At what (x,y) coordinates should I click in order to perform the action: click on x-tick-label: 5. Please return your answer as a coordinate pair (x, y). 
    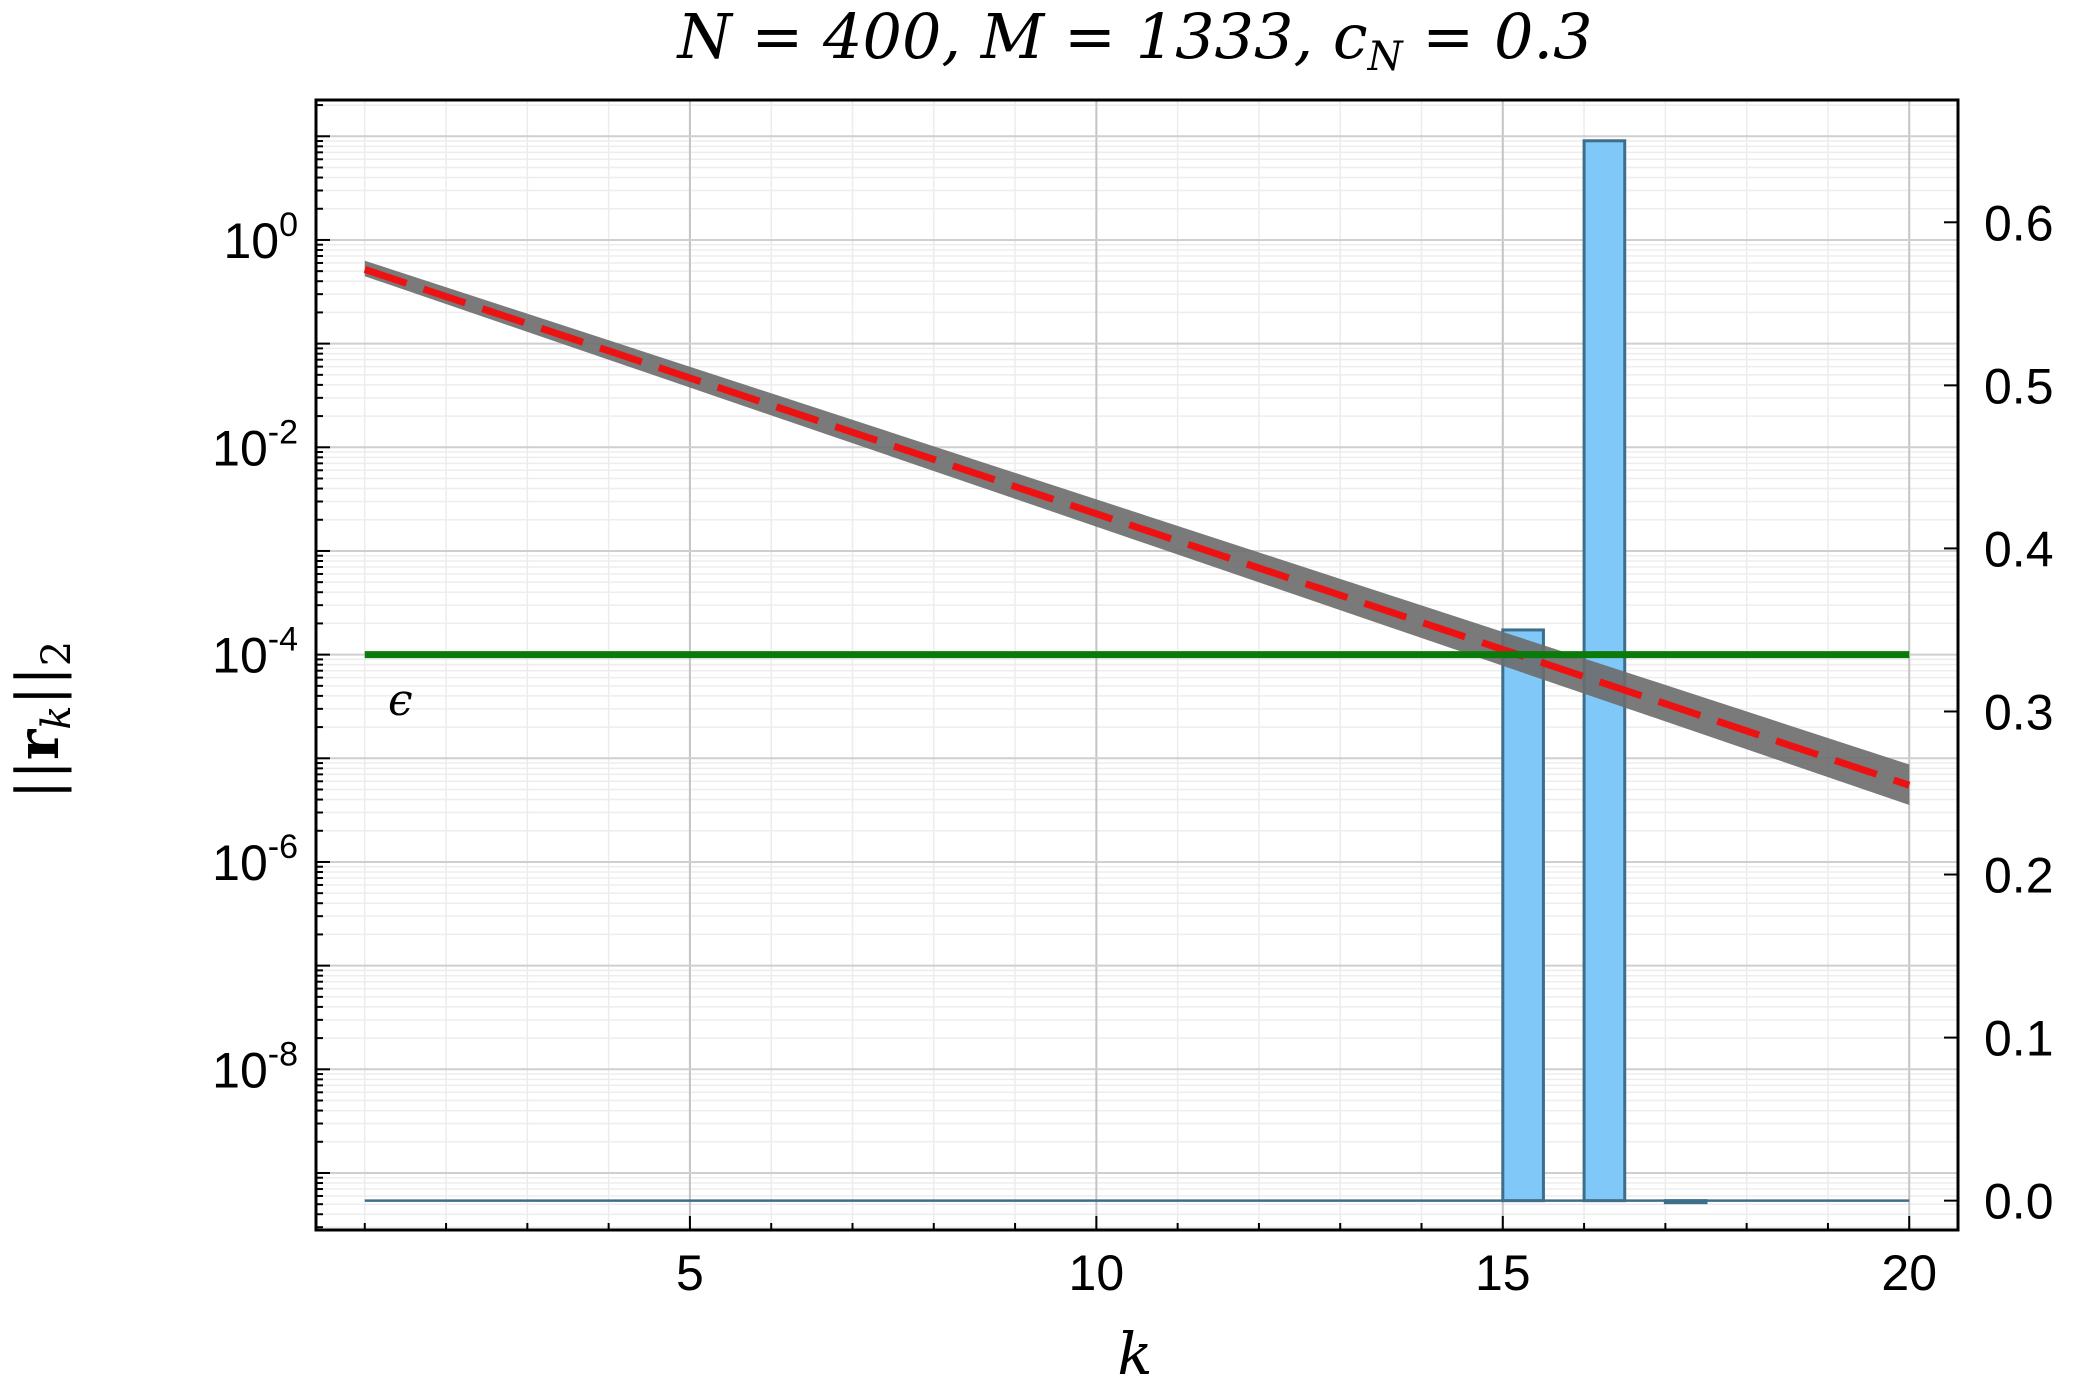
    Looking at the image, I should click on (690, 1273).